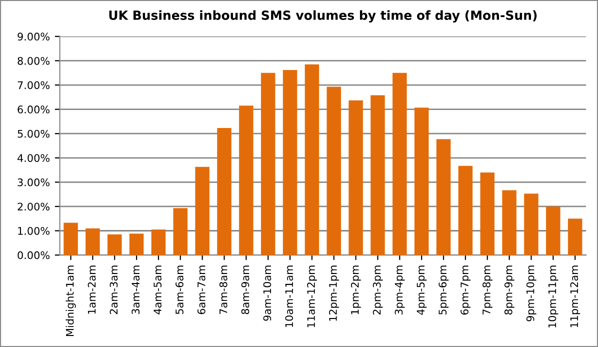  Describe the element at coordinates (267, 293) in the screenshot. I see `x-tick-label: 9am-10am` at that location.